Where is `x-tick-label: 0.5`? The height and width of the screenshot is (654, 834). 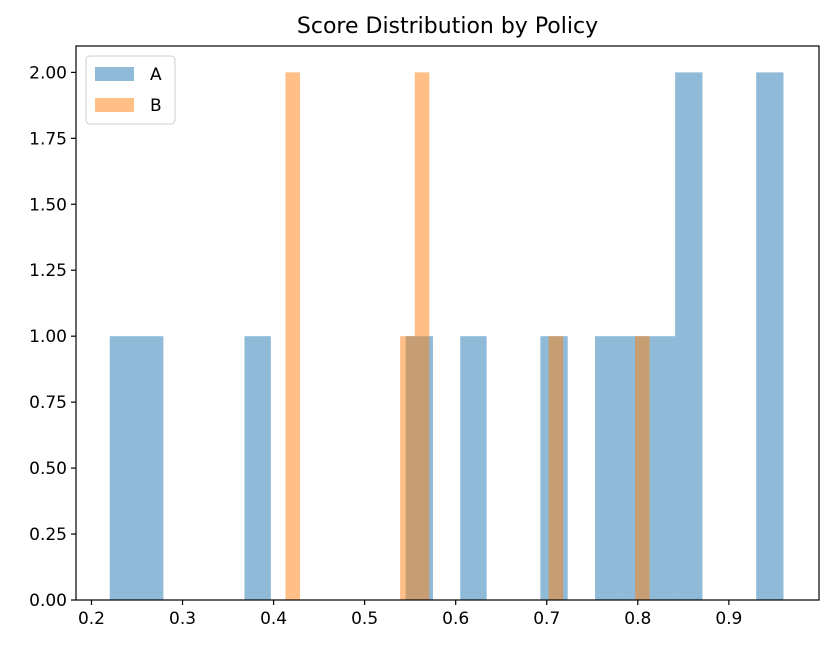
x-tick-label: 0.5 is located at coordinates (364, 619).